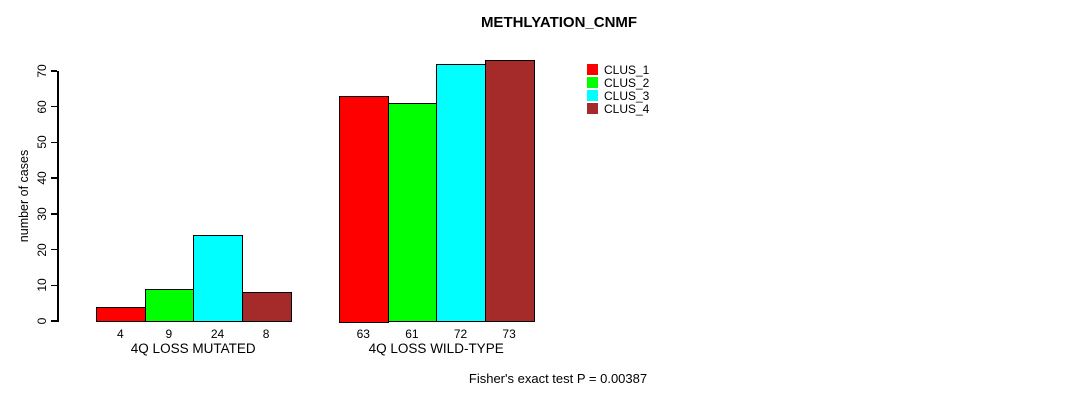  What do you see at coordinates (42, 249) in the screenshot?
I see `y-axis-tick-label: 20` at bounding box center [42, 249].